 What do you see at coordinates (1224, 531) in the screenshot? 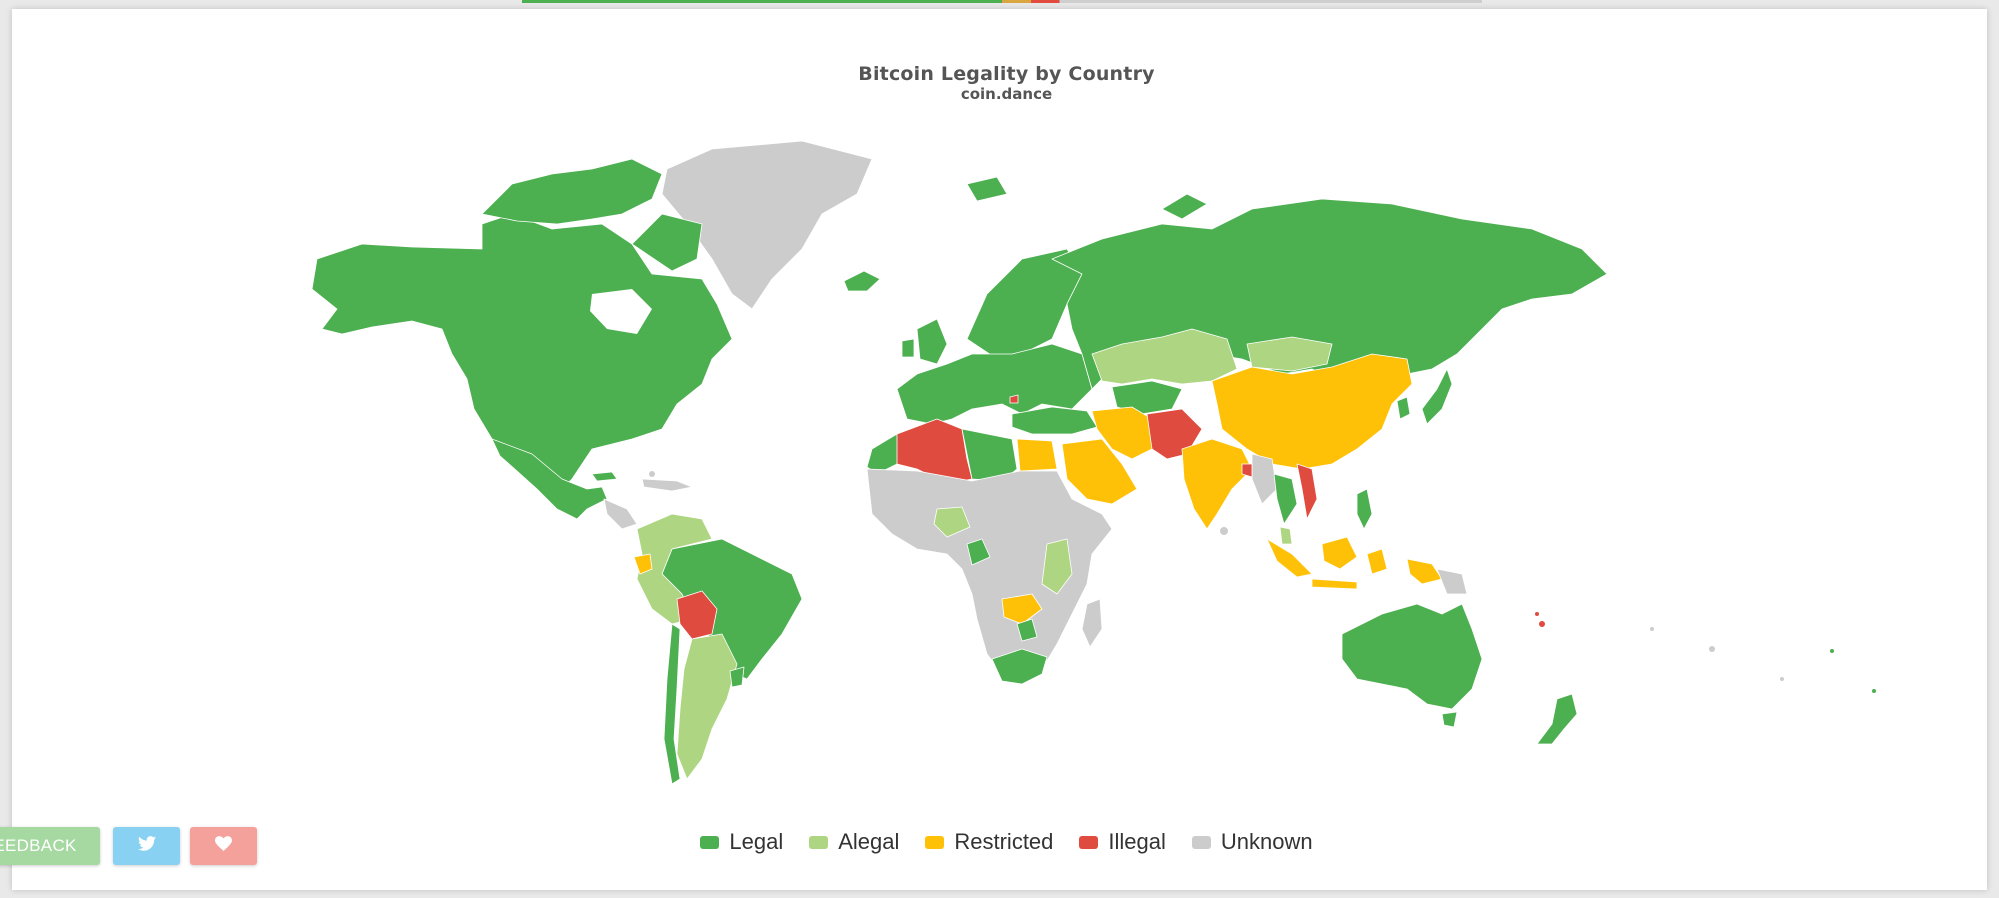
I see `region-sri-lanka` at bounding box center [1224, 531].